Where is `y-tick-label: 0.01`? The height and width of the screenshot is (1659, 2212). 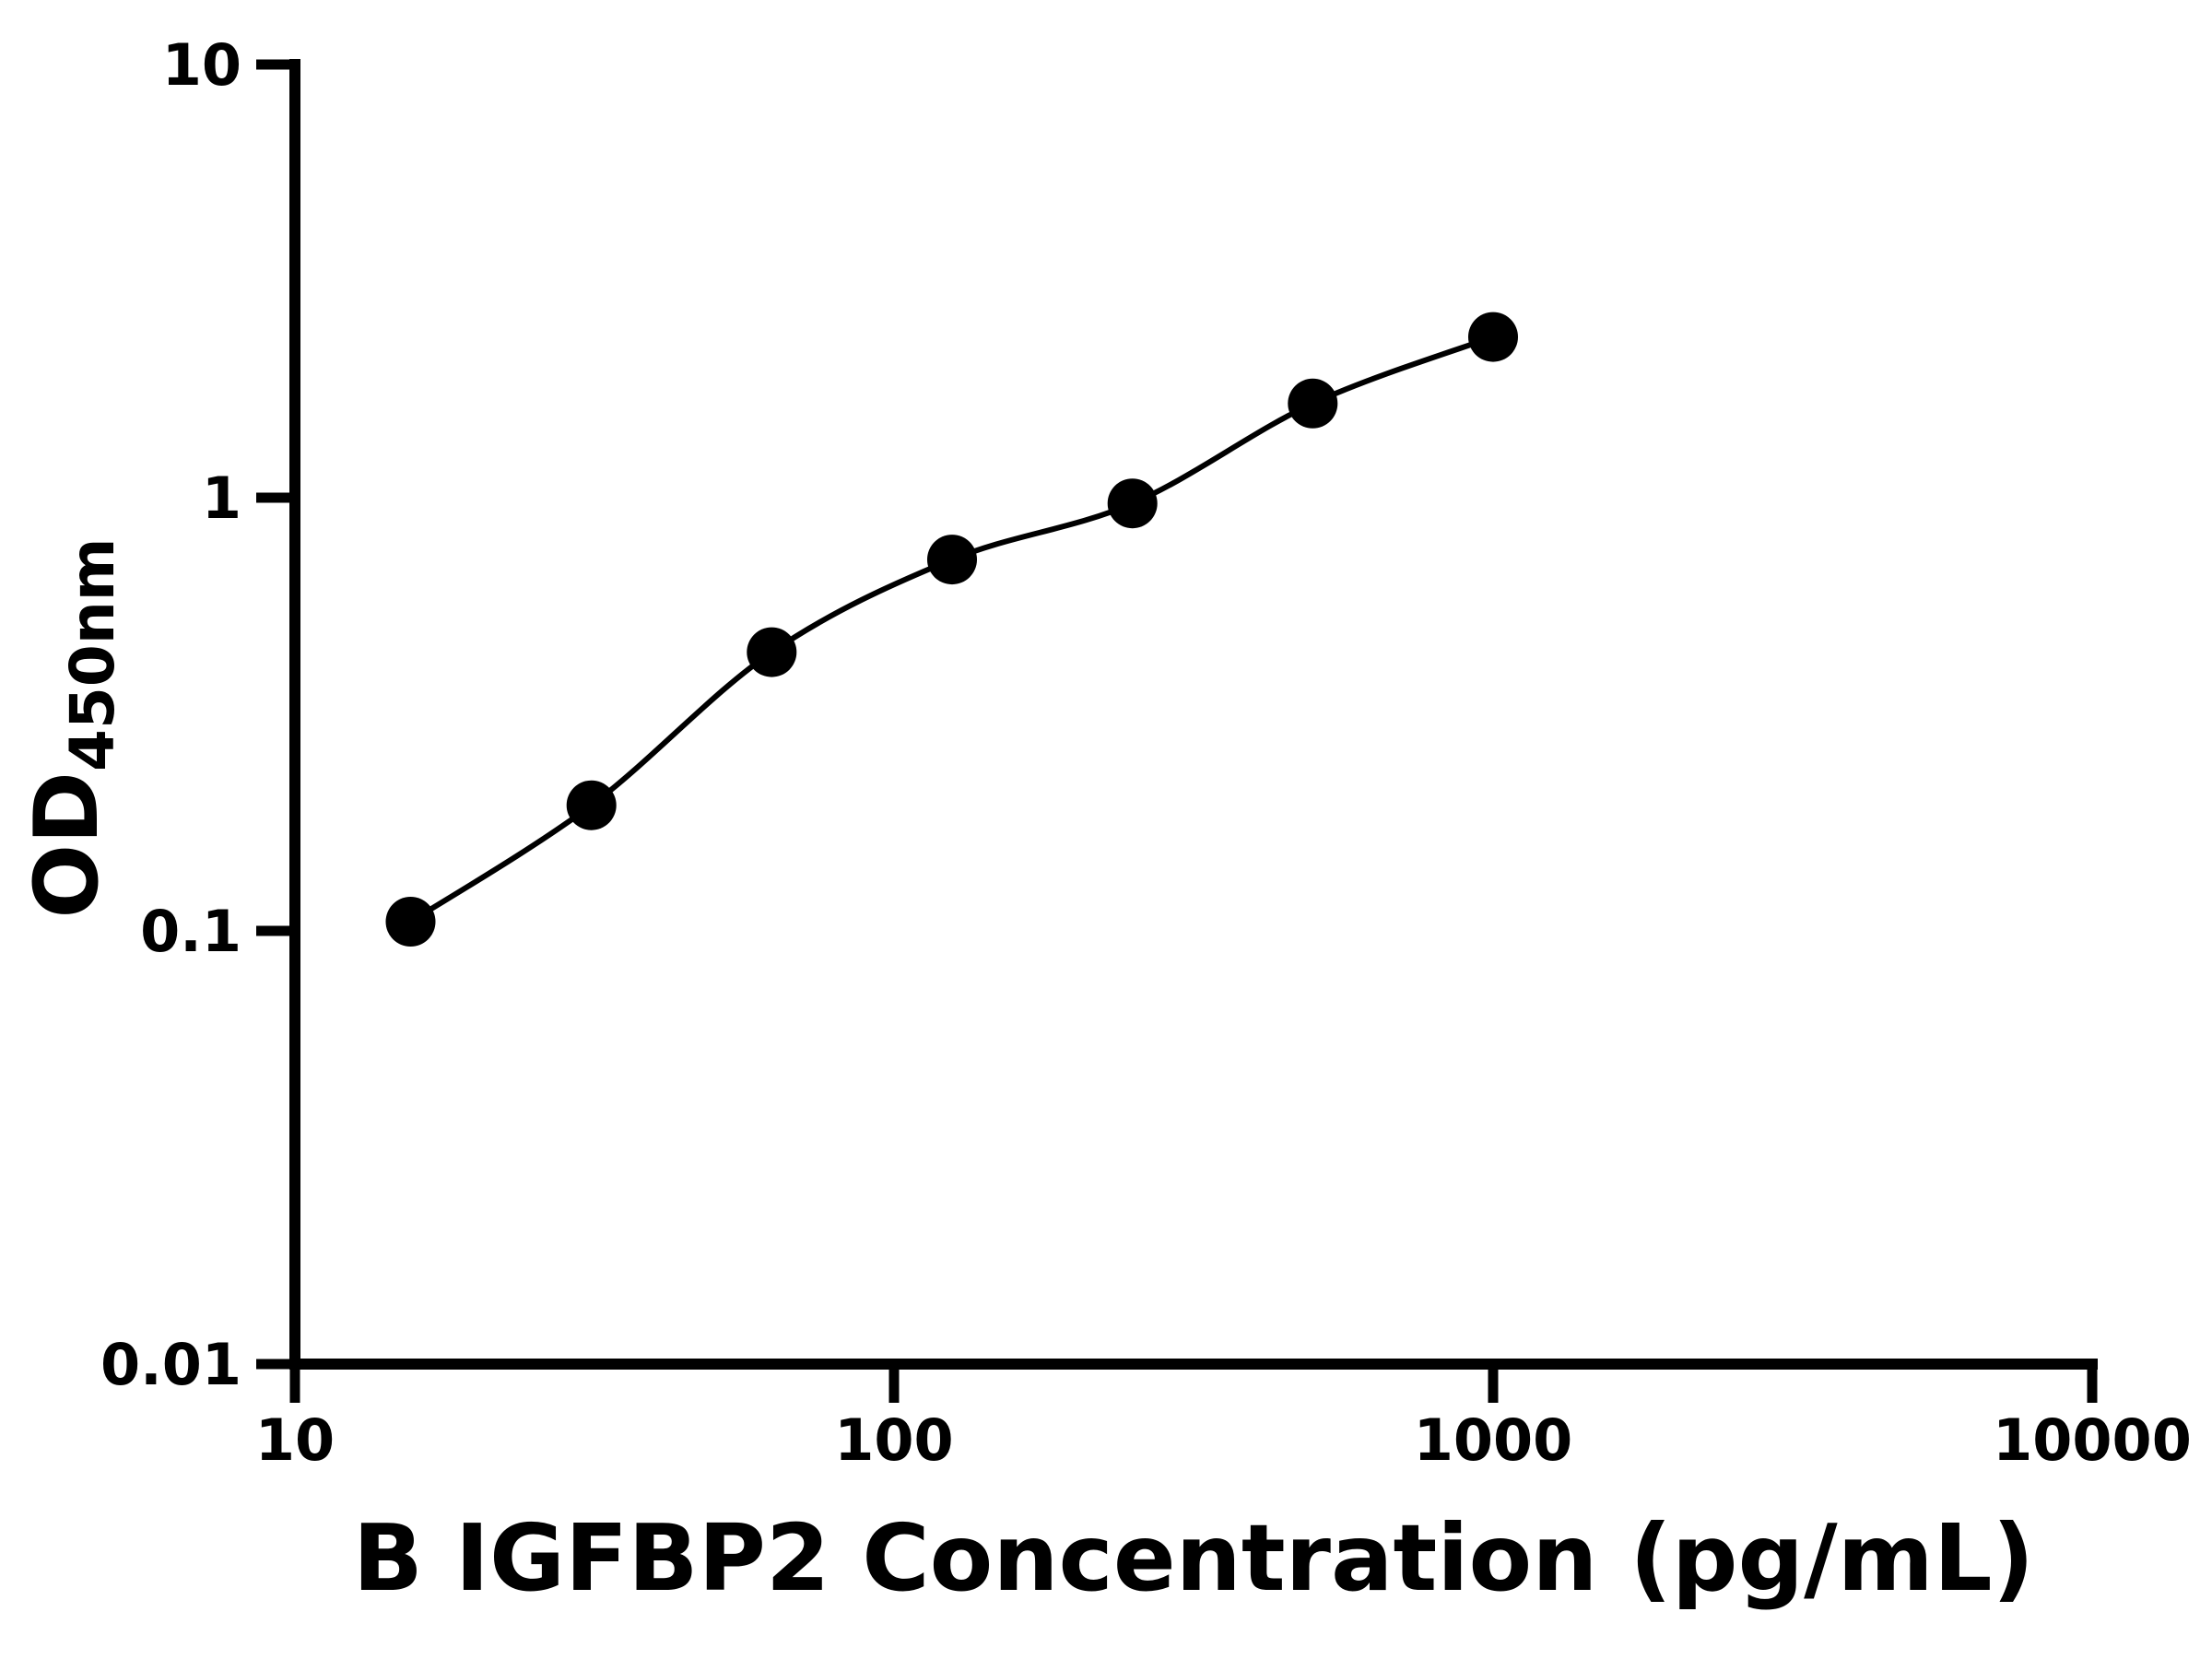
y-tick-label: 0.01 is located at coordinates (170, 1364).